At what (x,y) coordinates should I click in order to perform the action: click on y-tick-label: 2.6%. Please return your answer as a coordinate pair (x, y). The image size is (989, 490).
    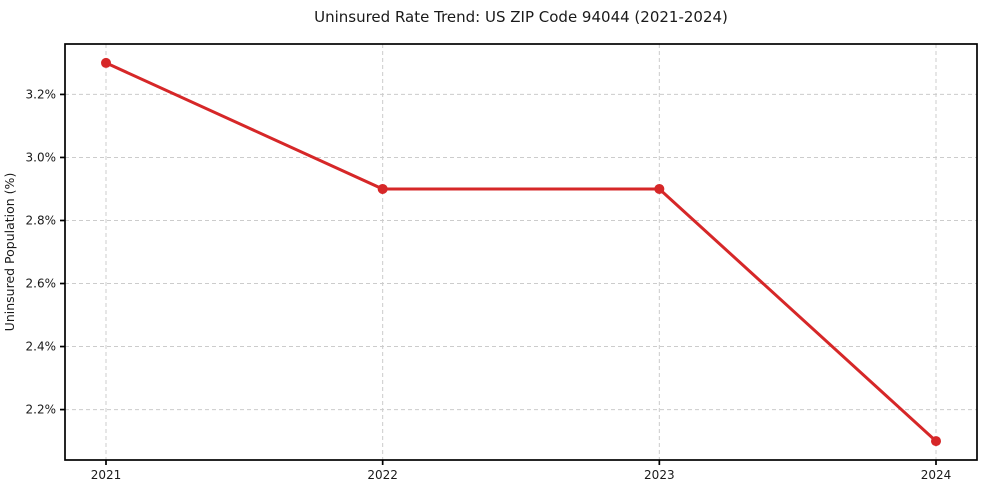
    Looking at the image, I should click on (41, 284).